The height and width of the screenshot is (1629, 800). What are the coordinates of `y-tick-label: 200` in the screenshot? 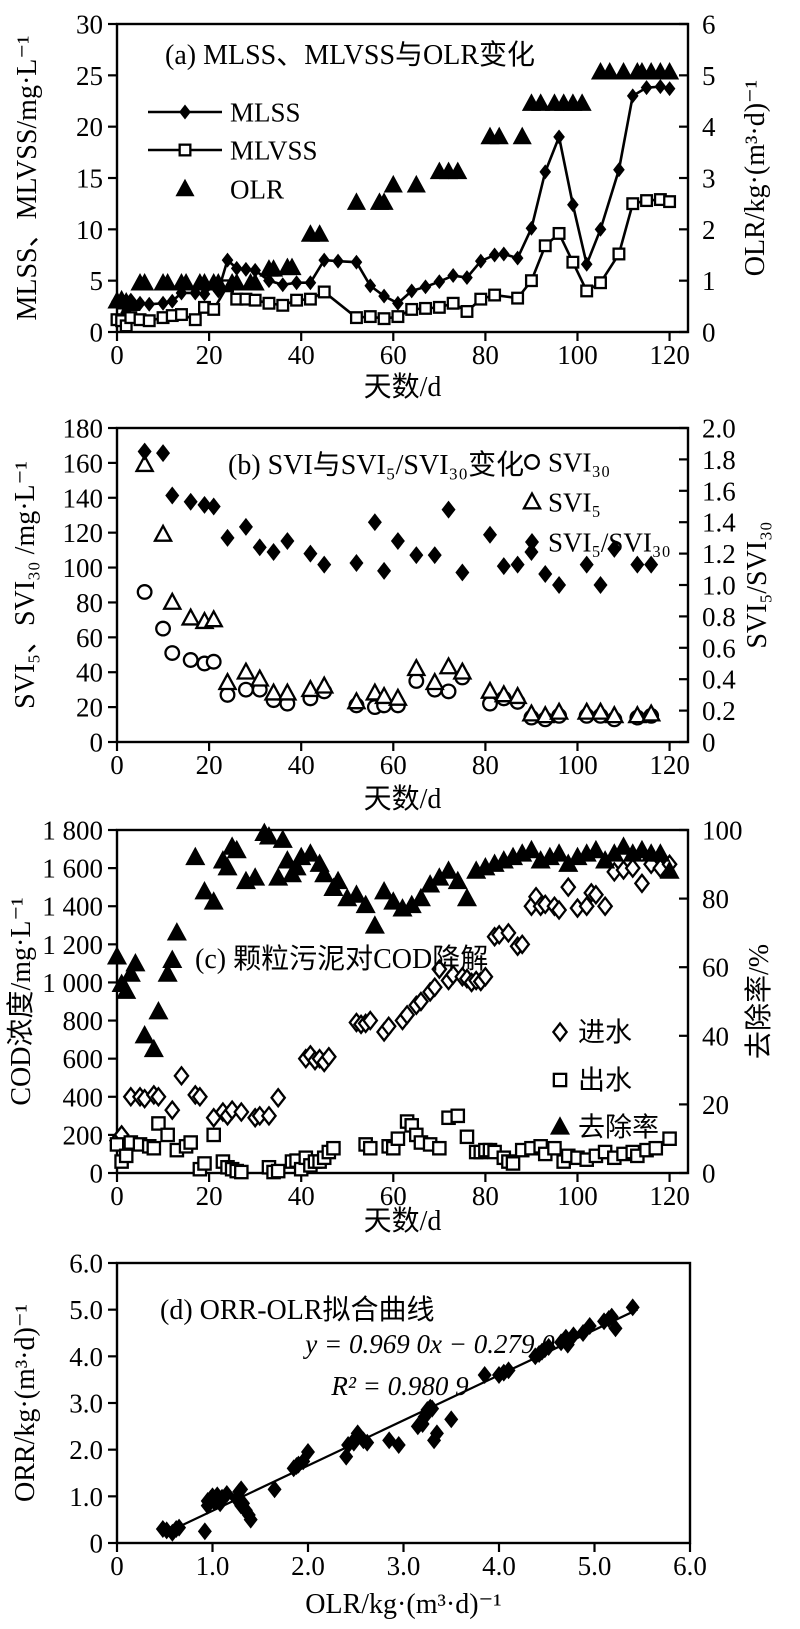 It's located at (83, 1135).